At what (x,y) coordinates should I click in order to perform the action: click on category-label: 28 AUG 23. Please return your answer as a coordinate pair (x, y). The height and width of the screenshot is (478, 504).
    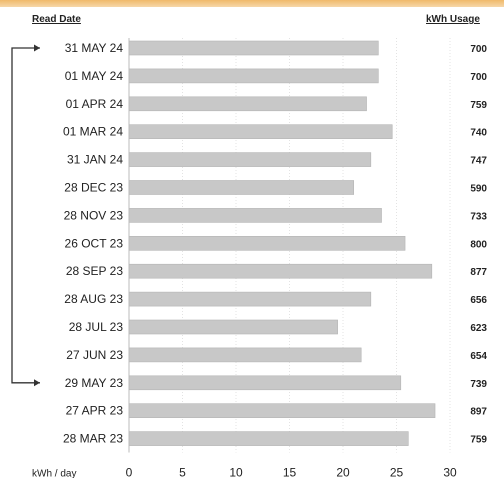
    Looking at the image, I should click on (93, 299).